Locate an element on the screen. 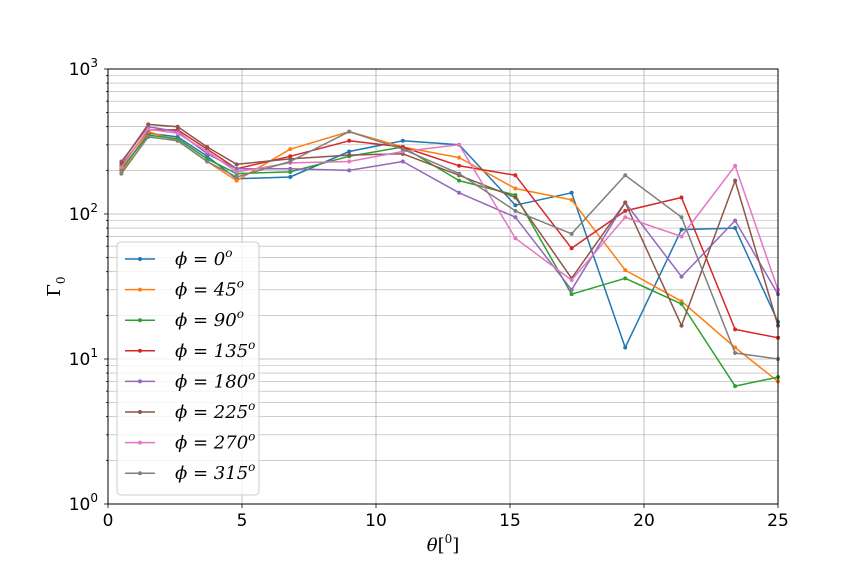 This screenshot has height=576, width=864. x-tick-label: 15 is located at coordinates (510, 521).